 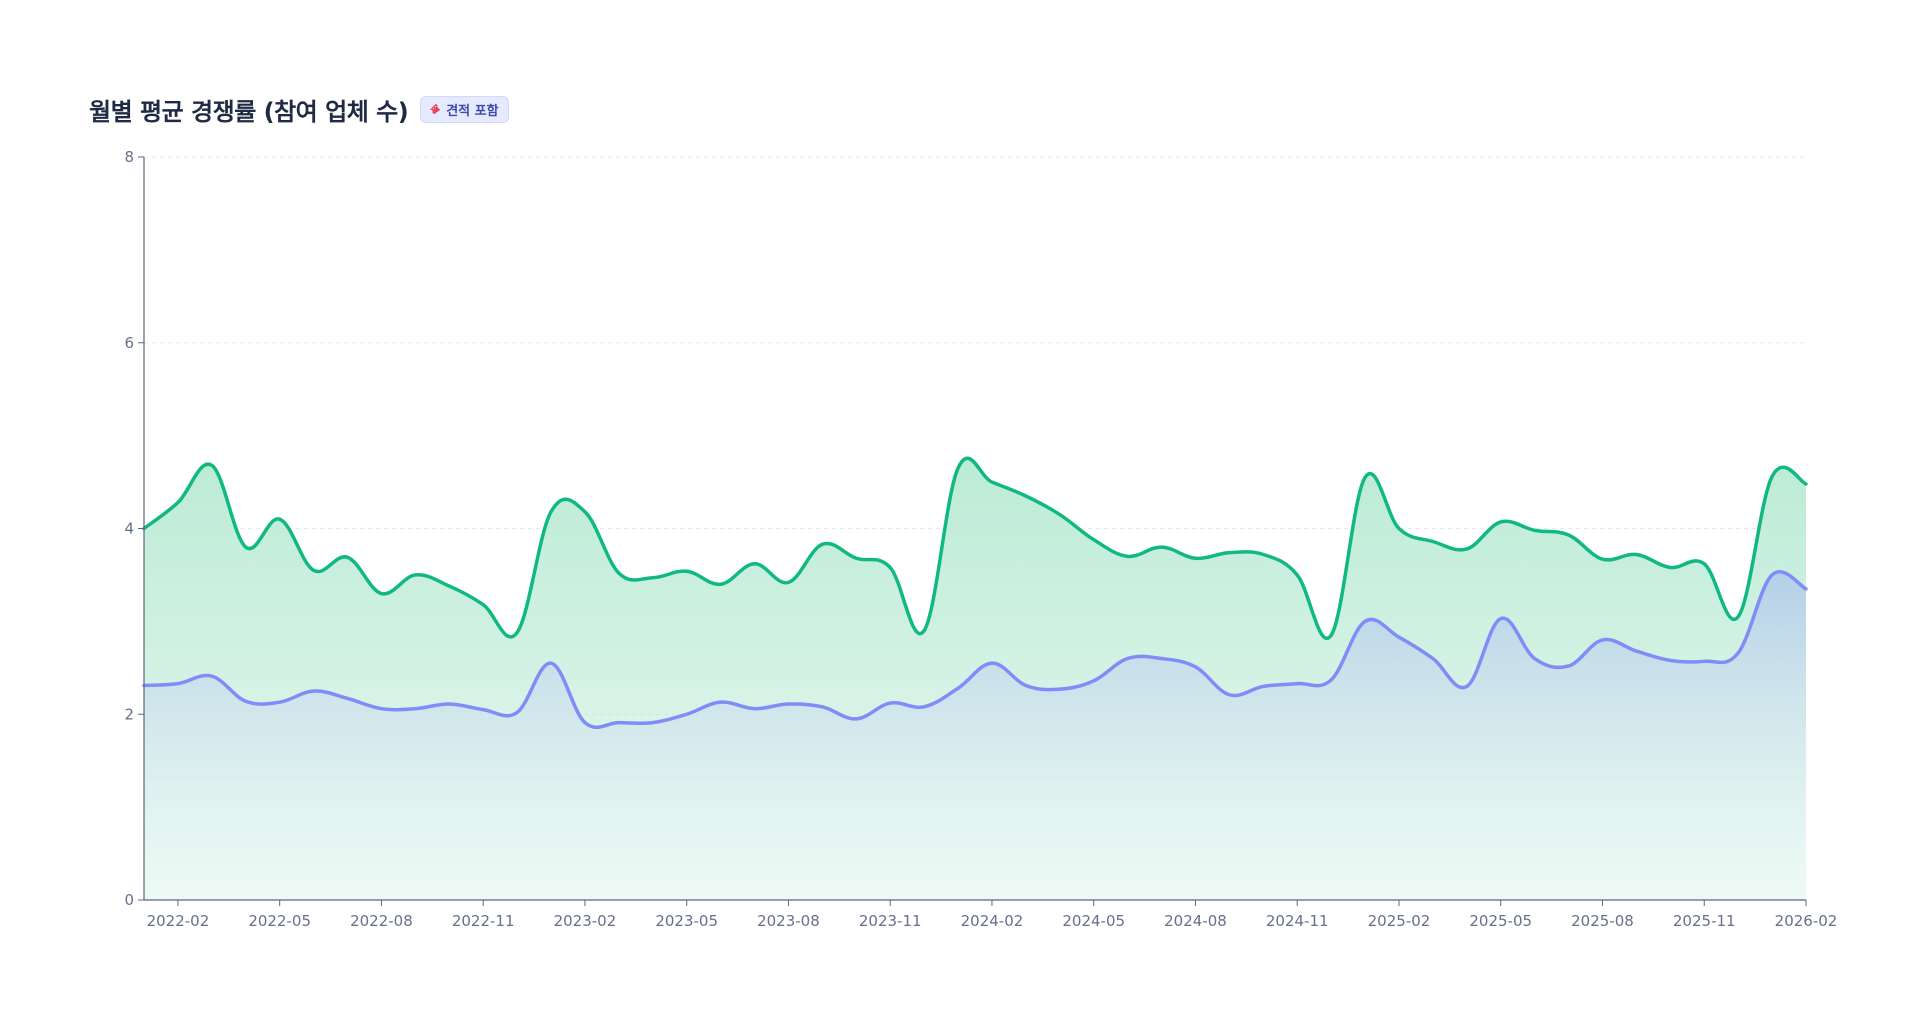 What do you see at coordinates (788, 921) in the screenshot?
I see `x-tick-label: 2023-08` at bounding box center [788, 921].